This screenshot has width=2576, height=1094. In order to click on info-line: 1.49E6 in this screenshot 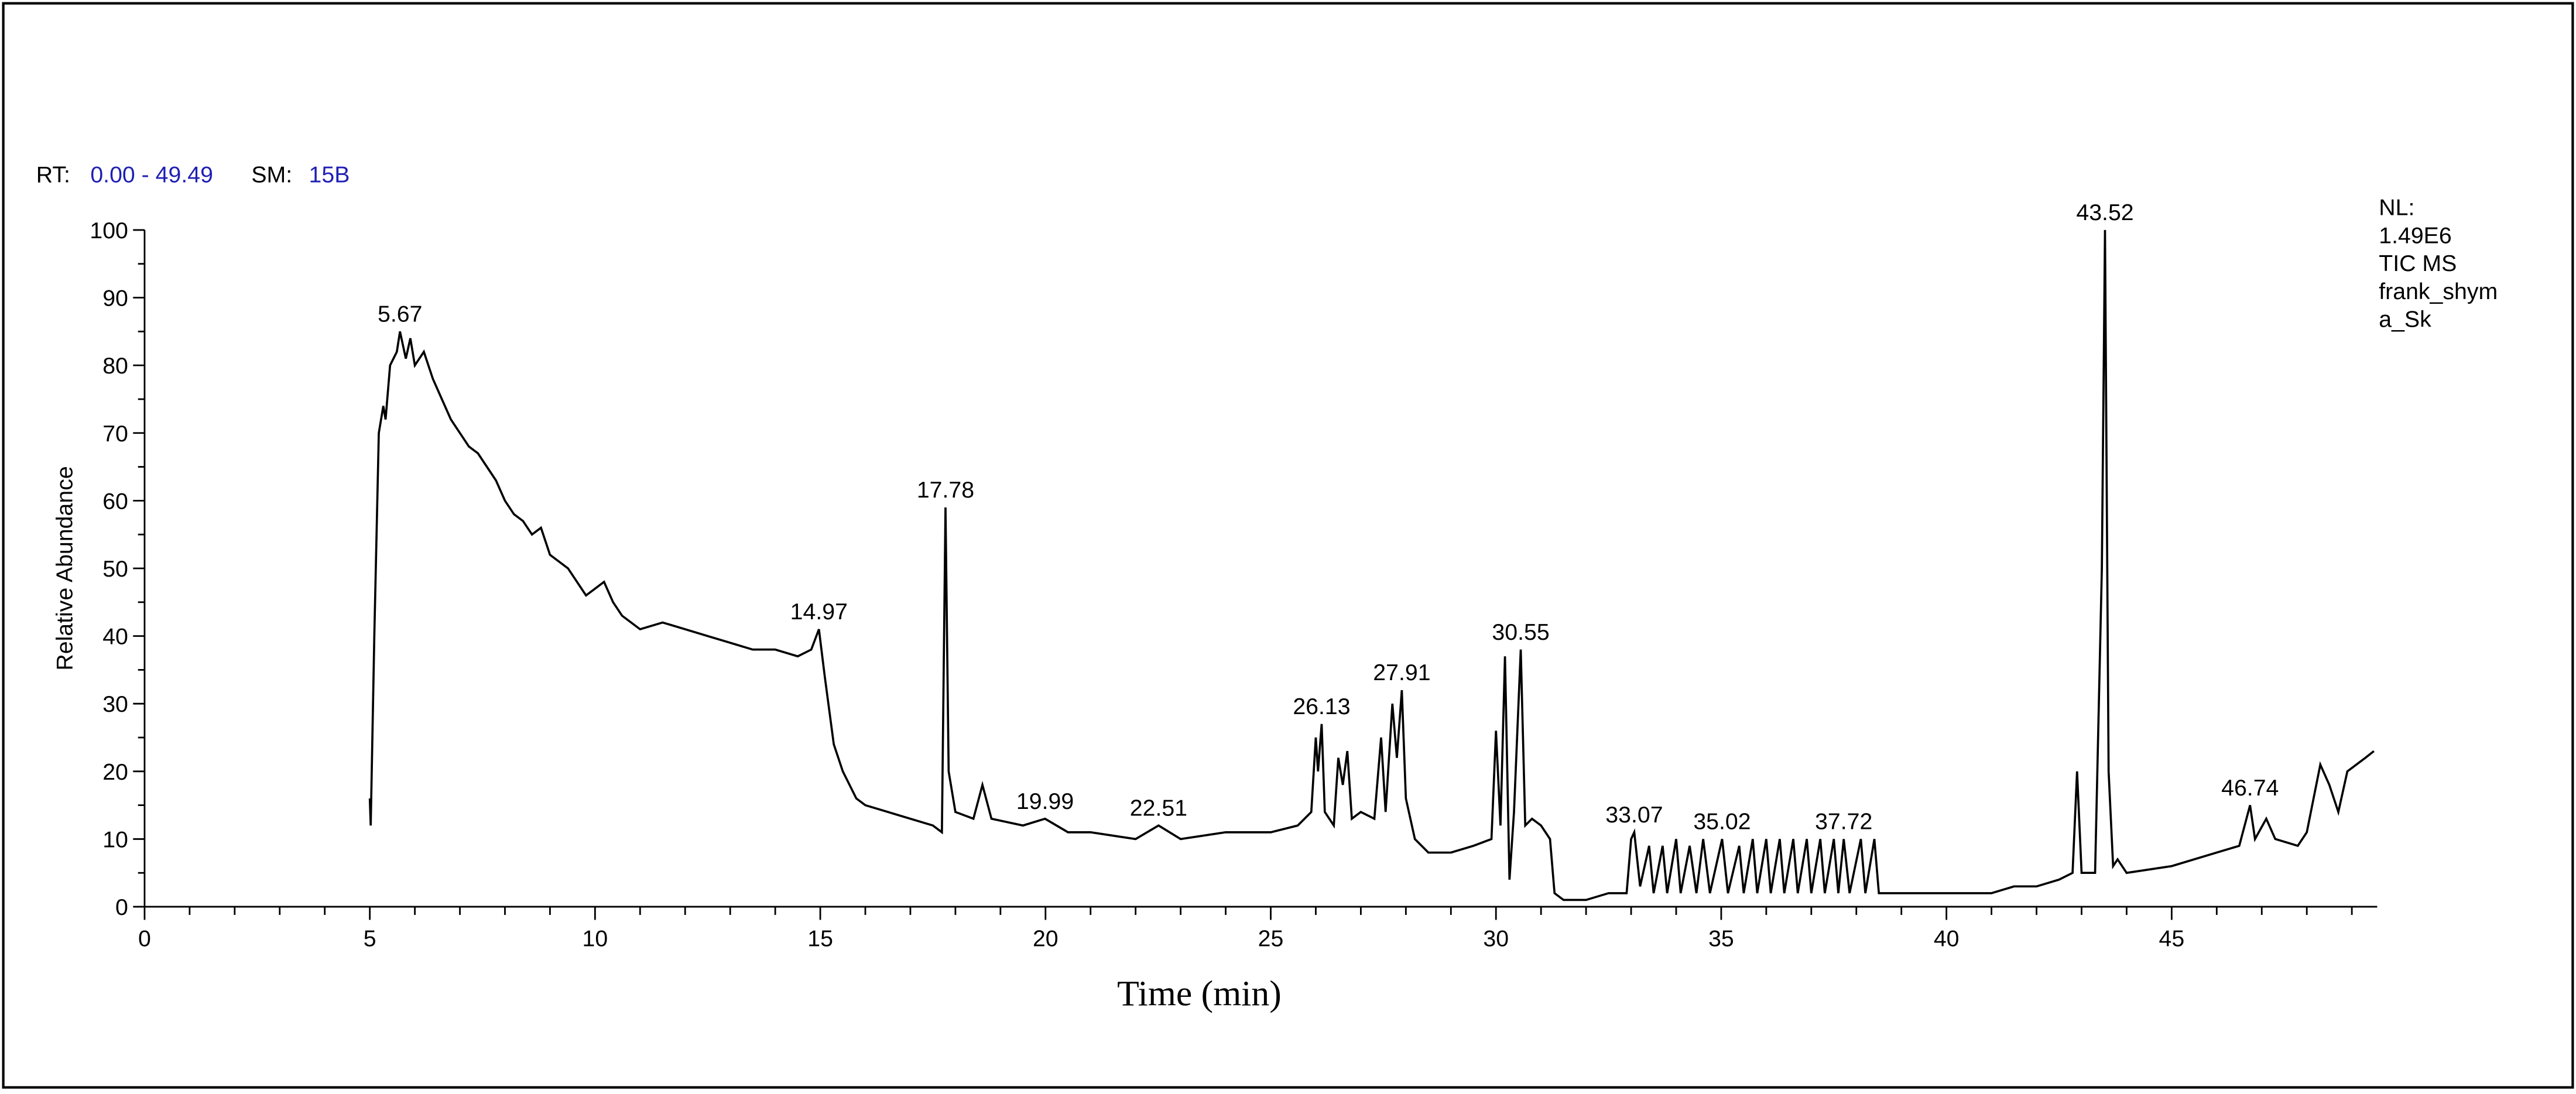, I will do `click(2415, 235)`.